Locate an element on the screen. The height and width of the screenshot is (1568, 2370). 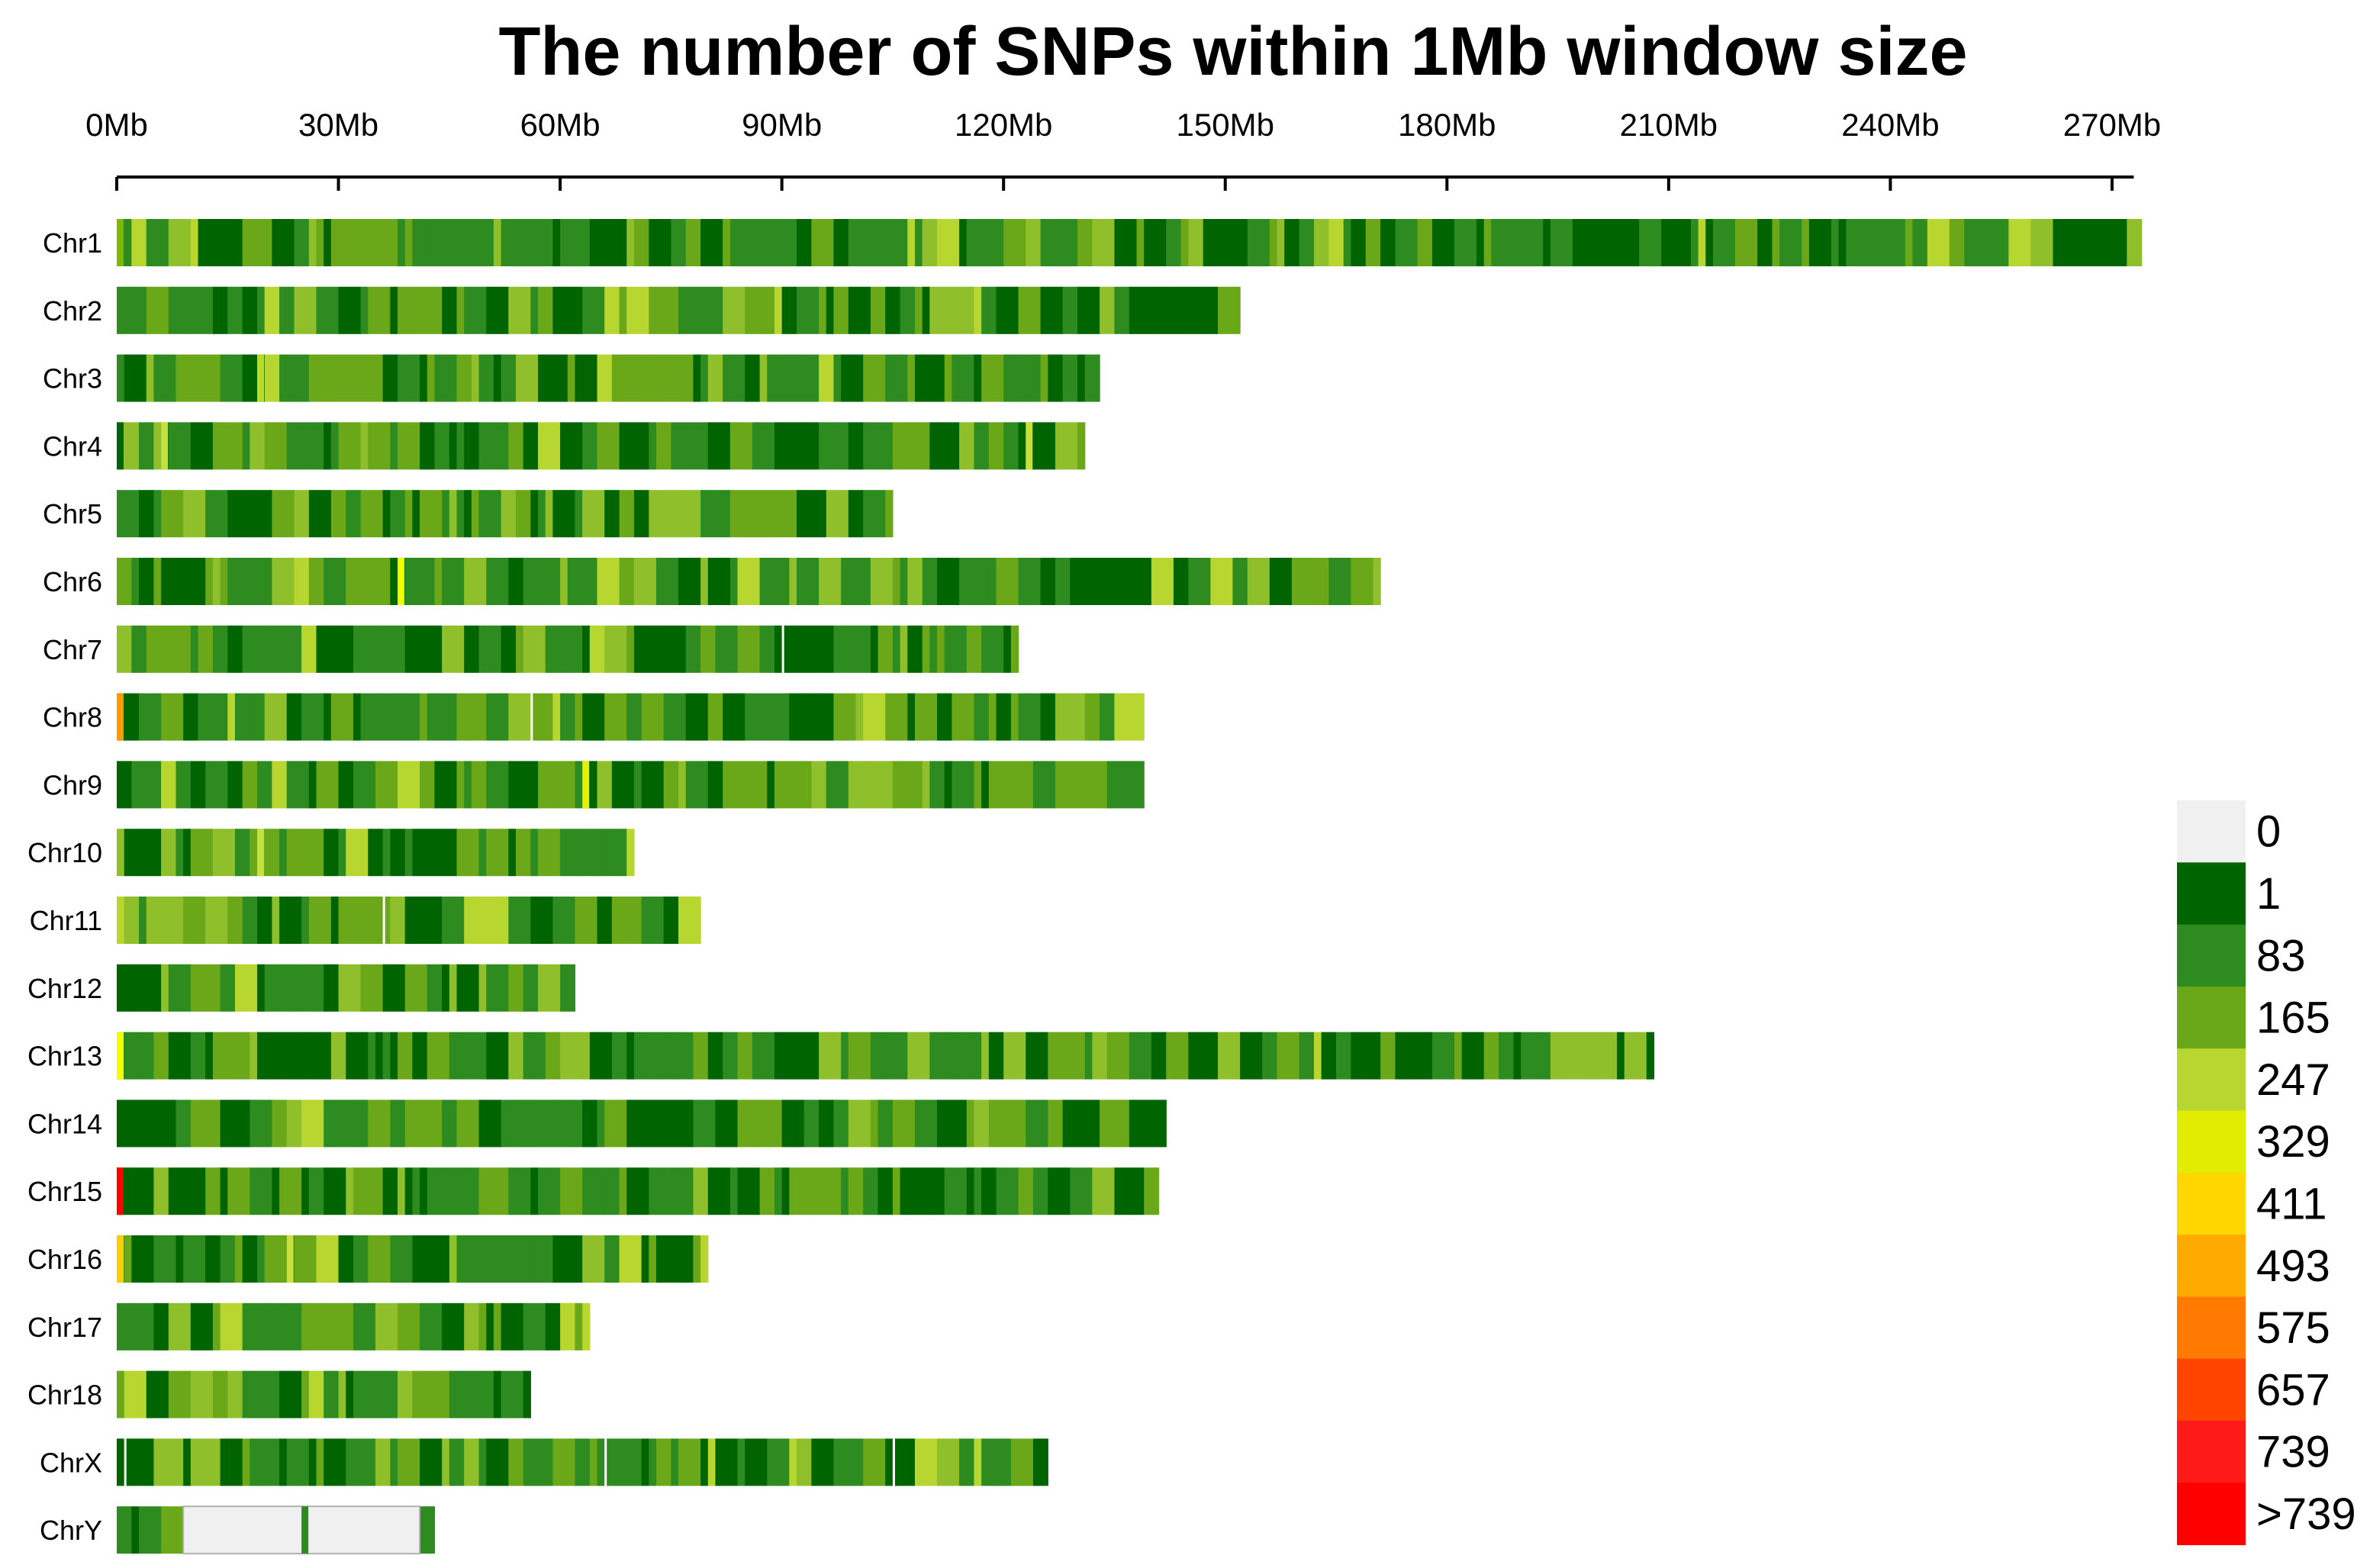
chromosome-chr15: Chr15 is located at coordinates (593, 1191).